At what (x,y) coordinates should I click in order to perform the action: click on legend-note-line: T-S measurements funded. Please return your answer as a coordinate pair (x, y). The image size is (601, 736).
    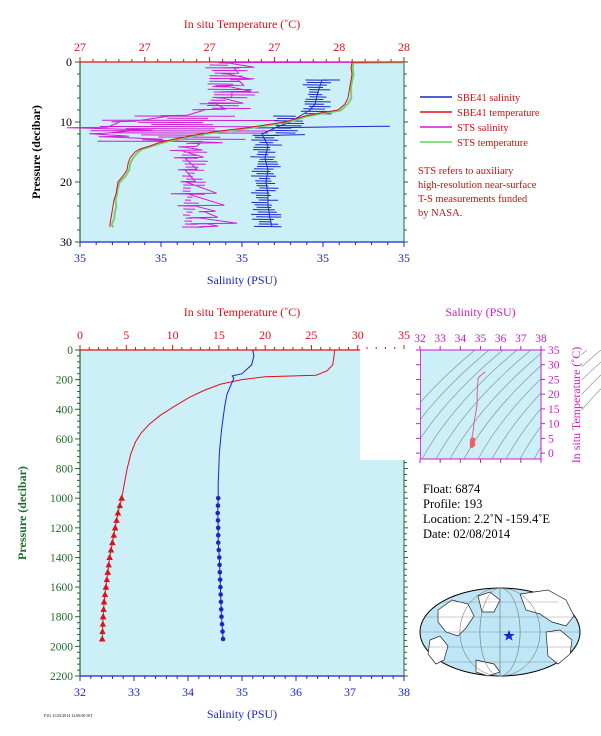
    Looking at the image, I should click on (473, 199).